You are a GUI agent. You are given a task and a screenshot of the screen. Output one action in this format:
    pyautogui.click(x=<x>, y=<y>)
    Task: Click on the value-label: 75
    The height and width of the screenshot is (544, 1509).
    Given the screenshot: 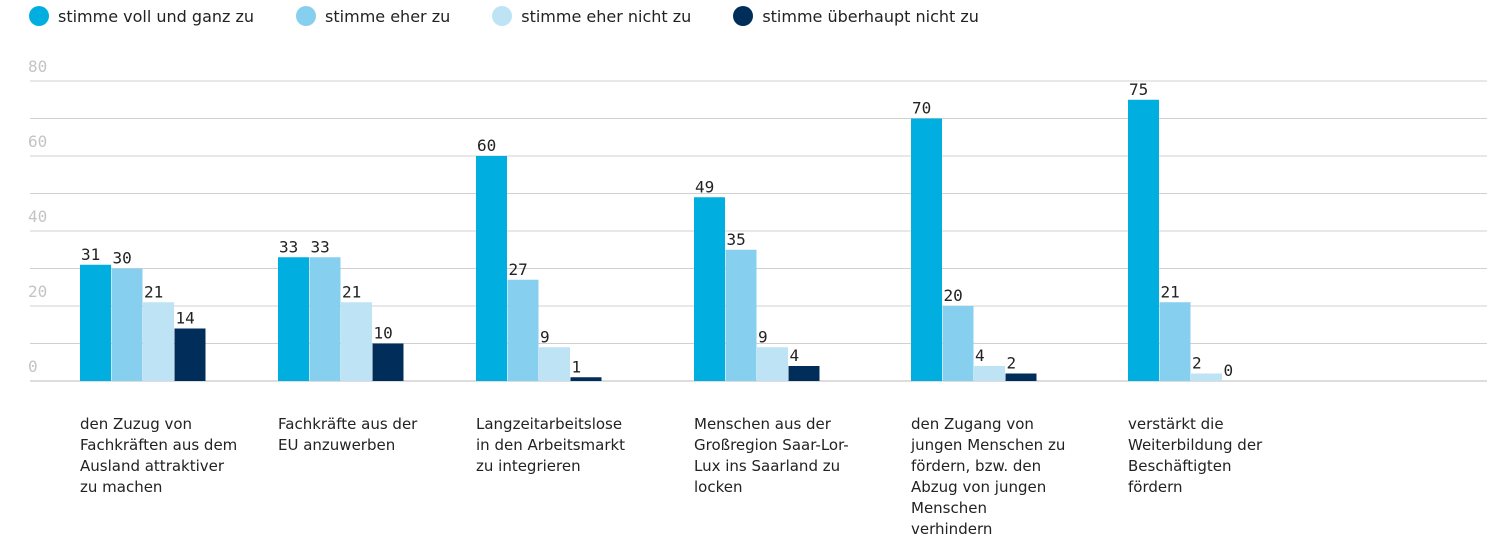 What is the action you would take?
    pyautogui.click(x=1138, y=89)
    